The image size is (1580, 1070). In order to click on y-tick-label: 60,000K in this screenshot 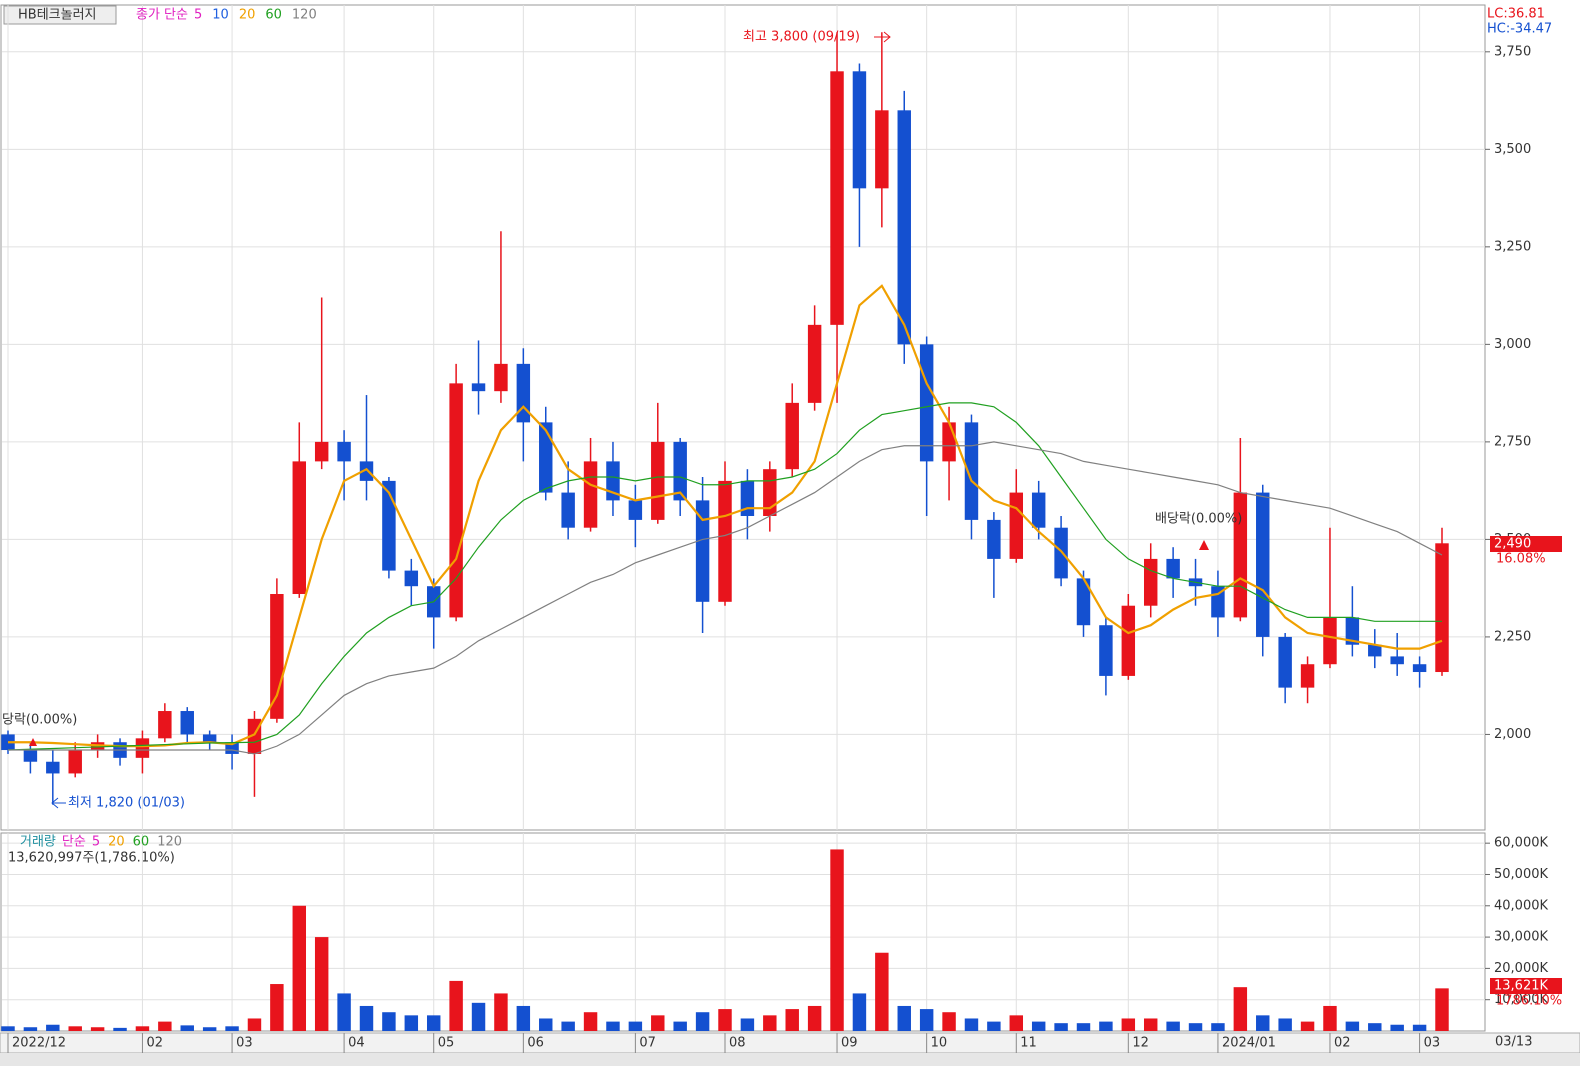, I will do `click(1521, 843)`.